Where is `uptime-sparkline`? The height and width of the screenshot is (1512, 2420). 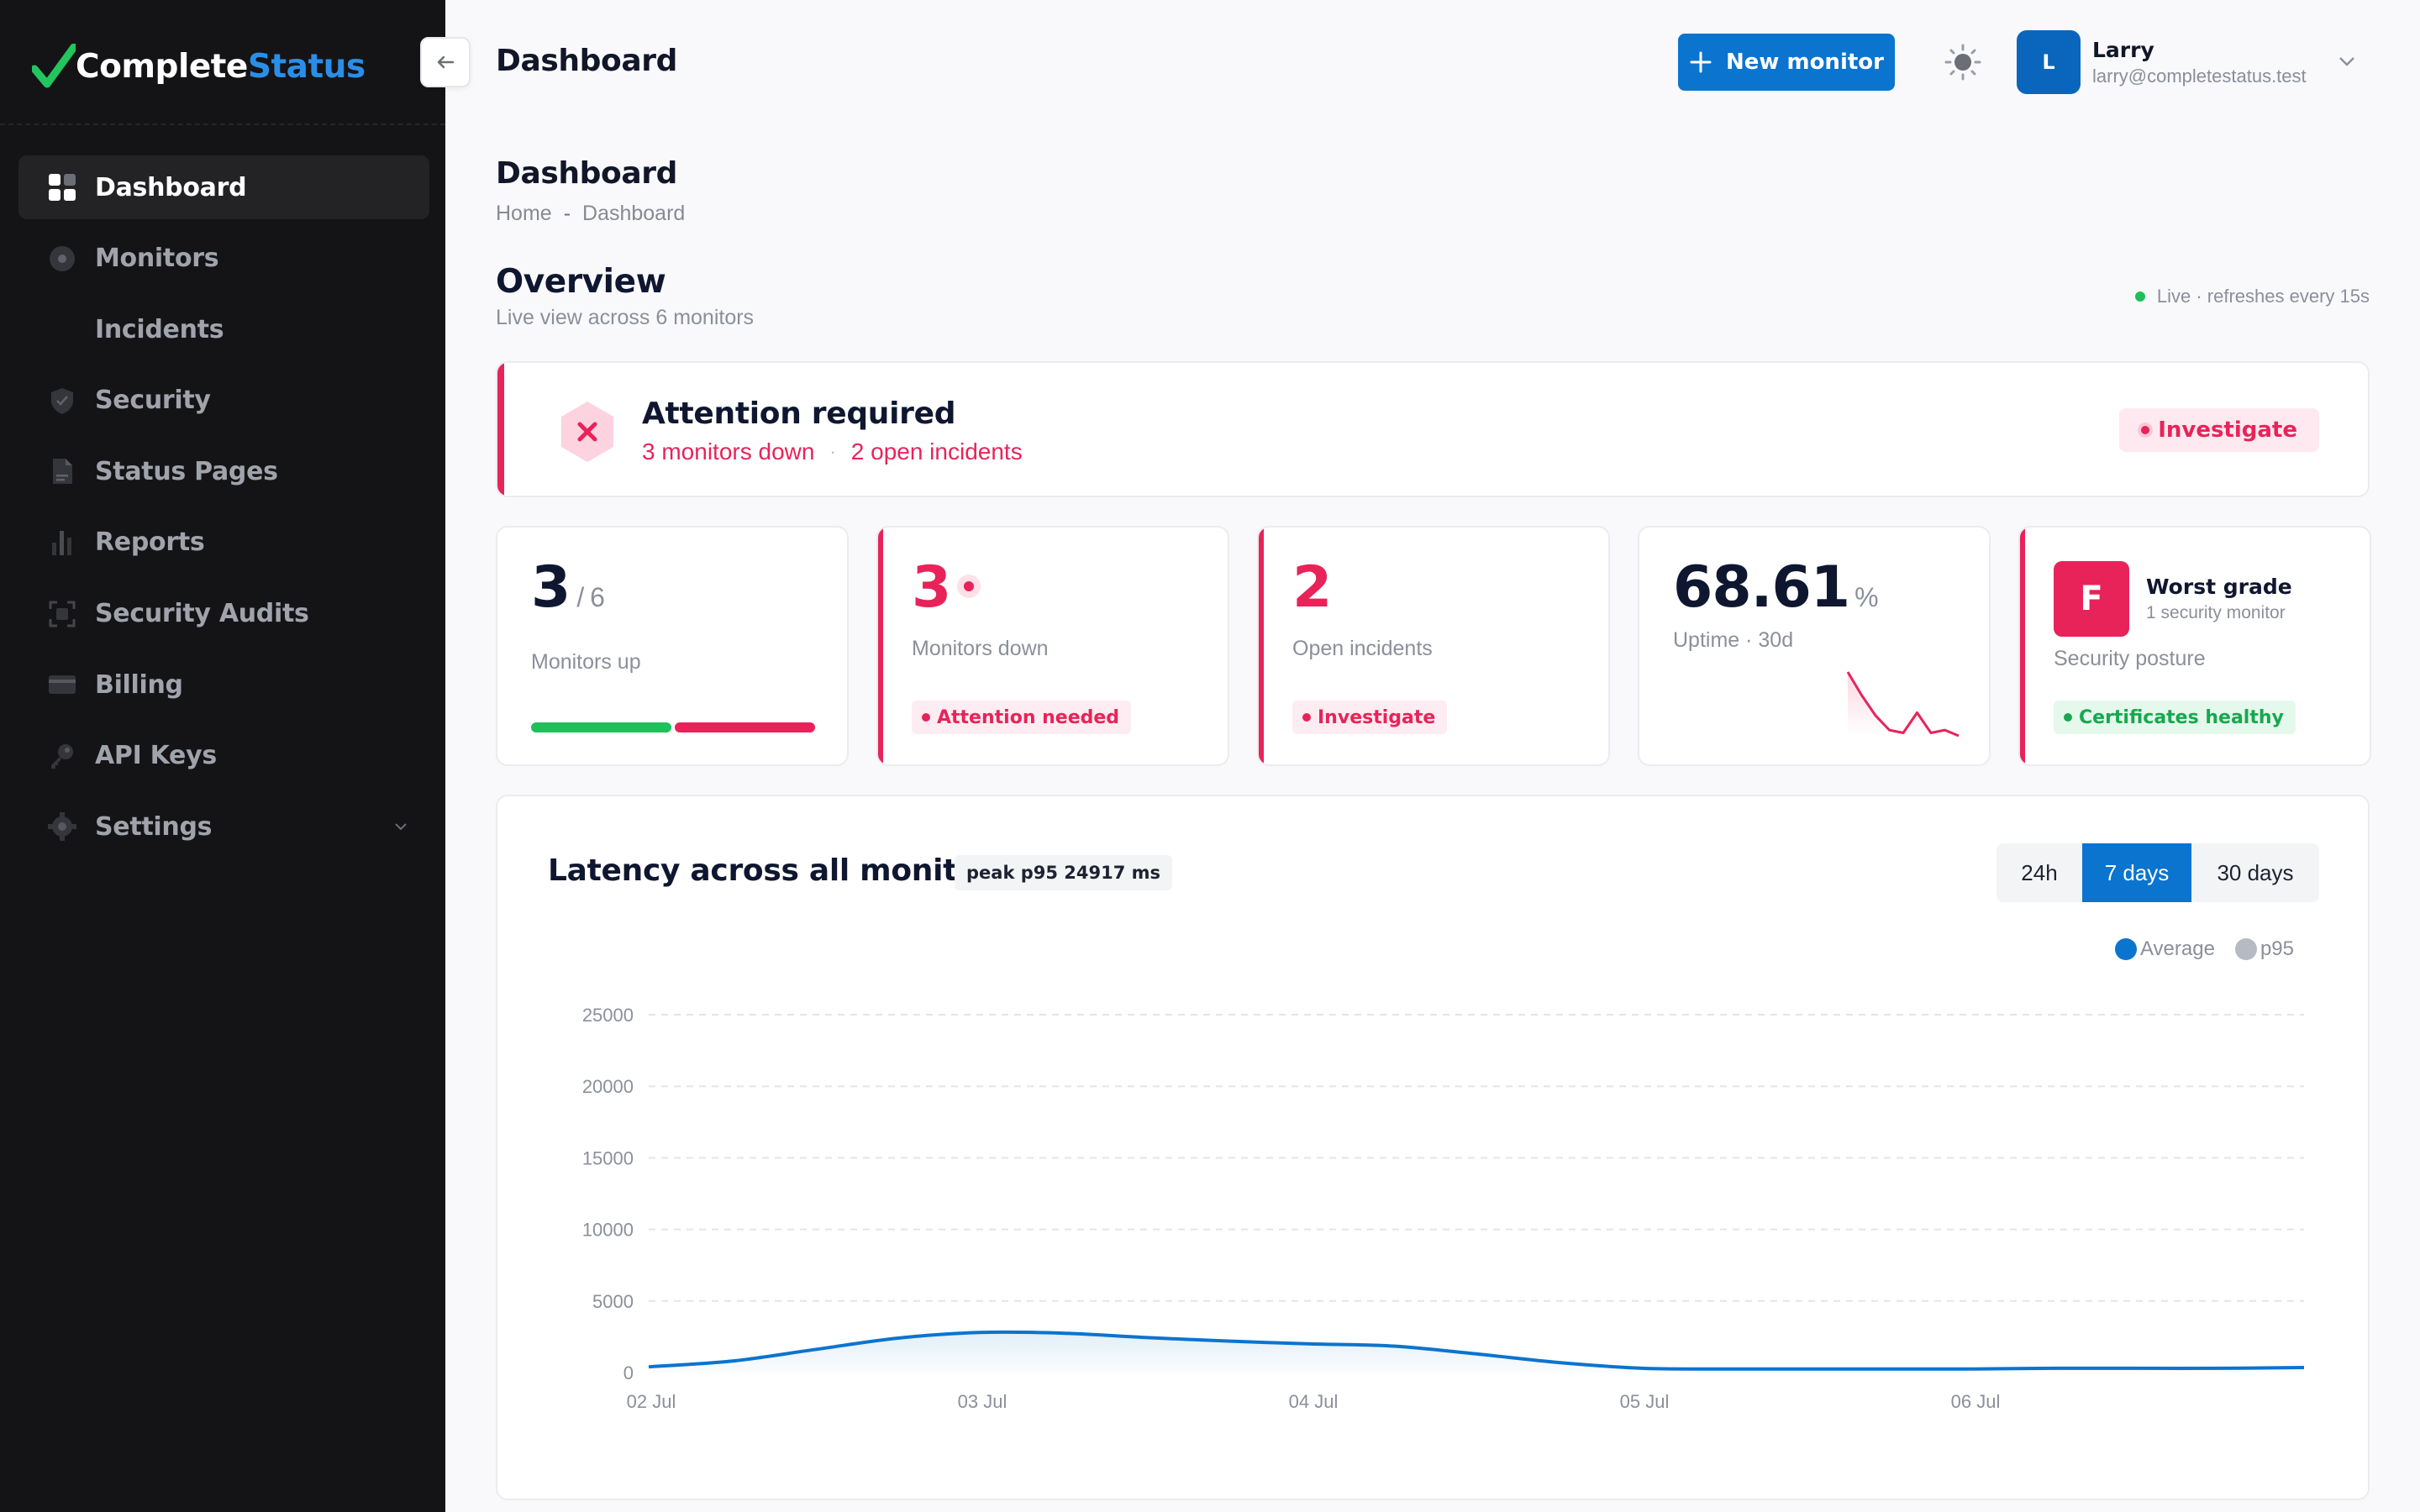
uptime-sparkline is located at coordinates (1903, 704).